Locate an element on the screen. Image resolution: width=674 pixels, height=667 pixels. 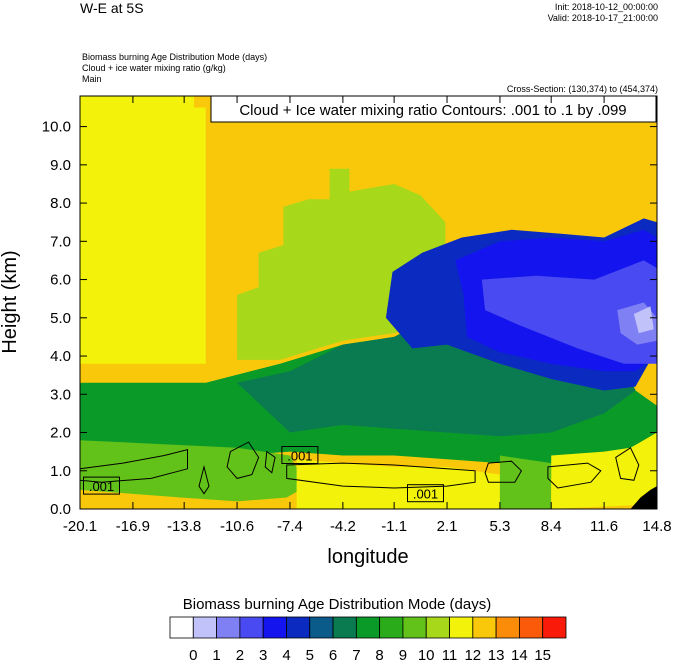
contour-title-box is located at coordinates (433, 109).